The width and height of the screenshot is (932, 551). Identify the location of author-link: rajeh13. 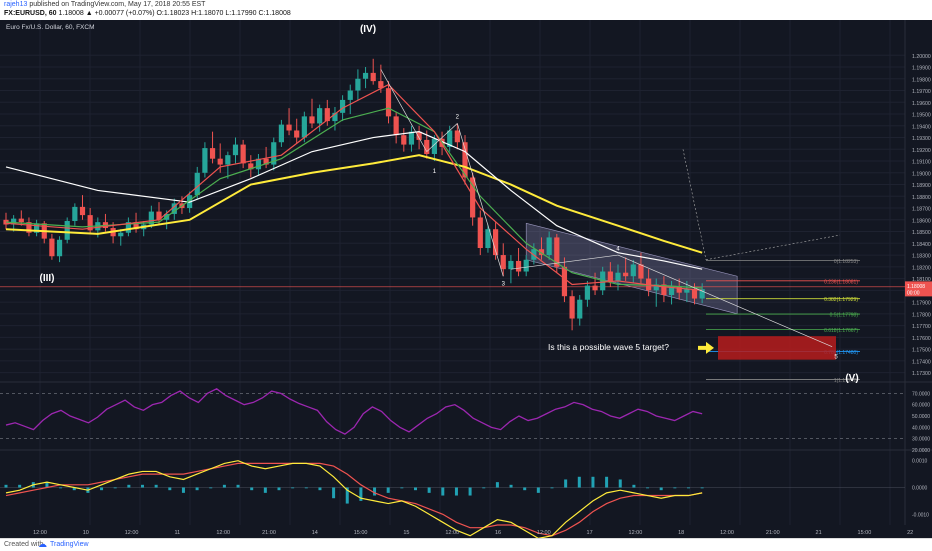
(16, 4).